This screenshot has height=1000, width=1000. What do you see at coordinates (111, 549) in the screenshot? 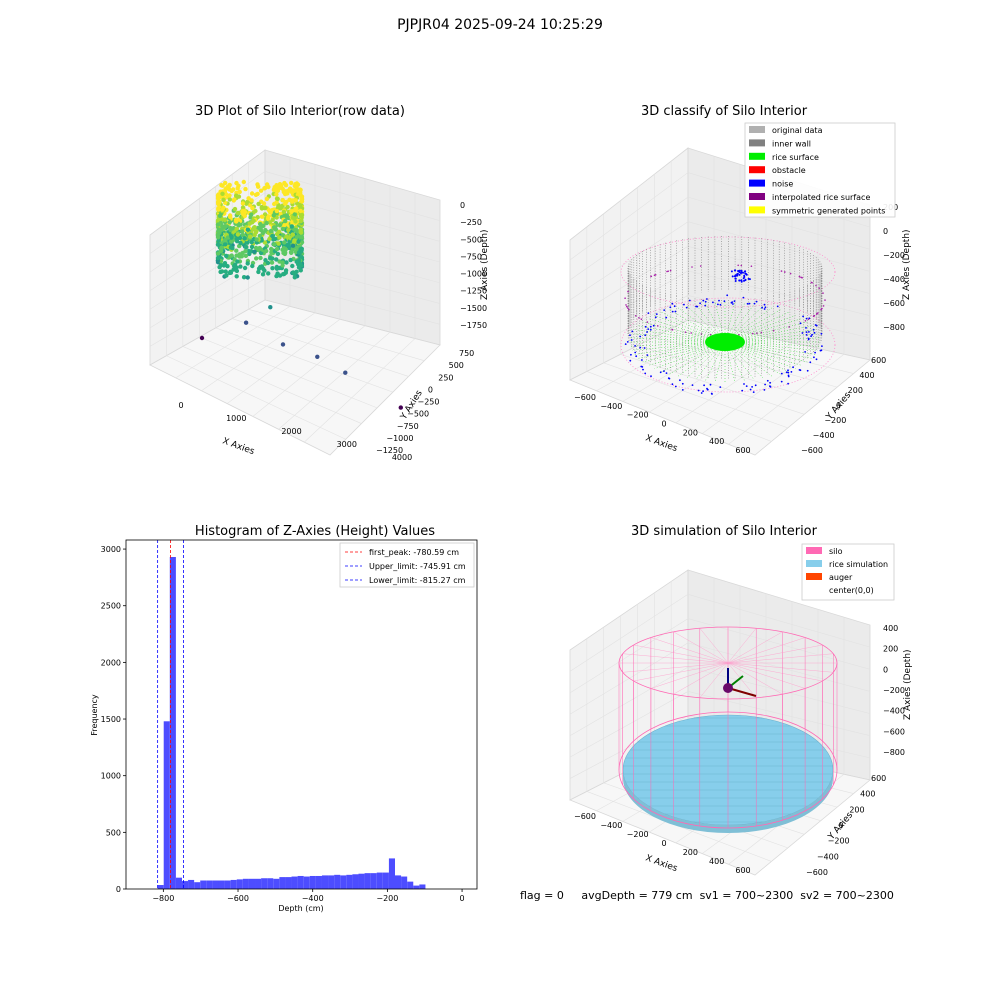
I see `histogram-y-tick-label: 3000` at bounding box center [111, 549].